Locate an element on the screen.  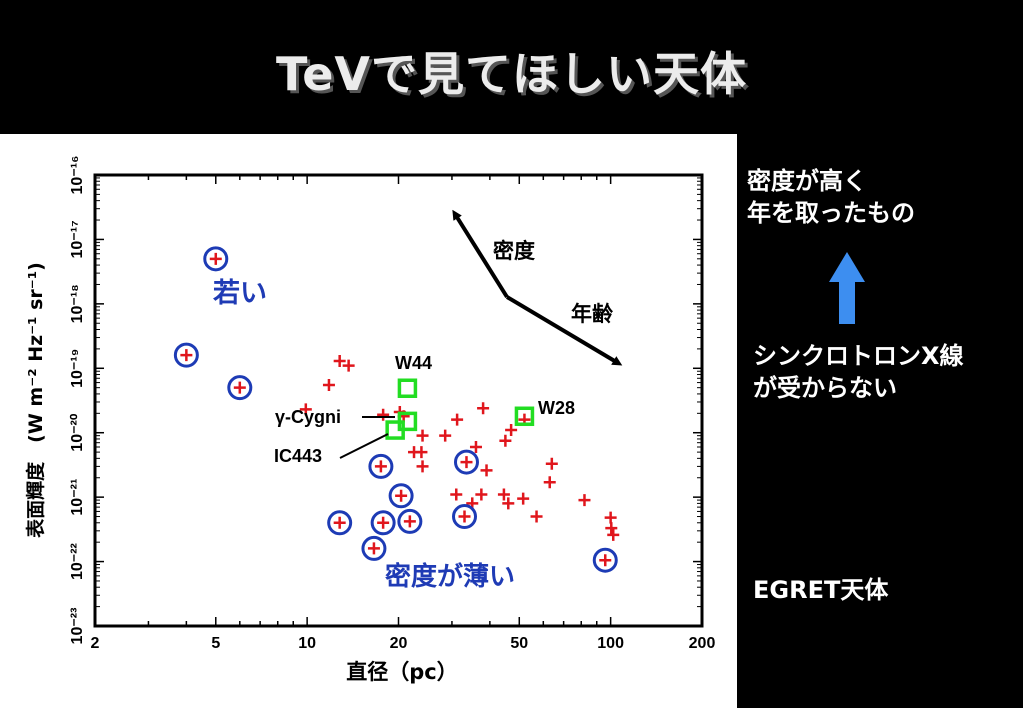
ic443-leader is located at coordinates (364, 446).